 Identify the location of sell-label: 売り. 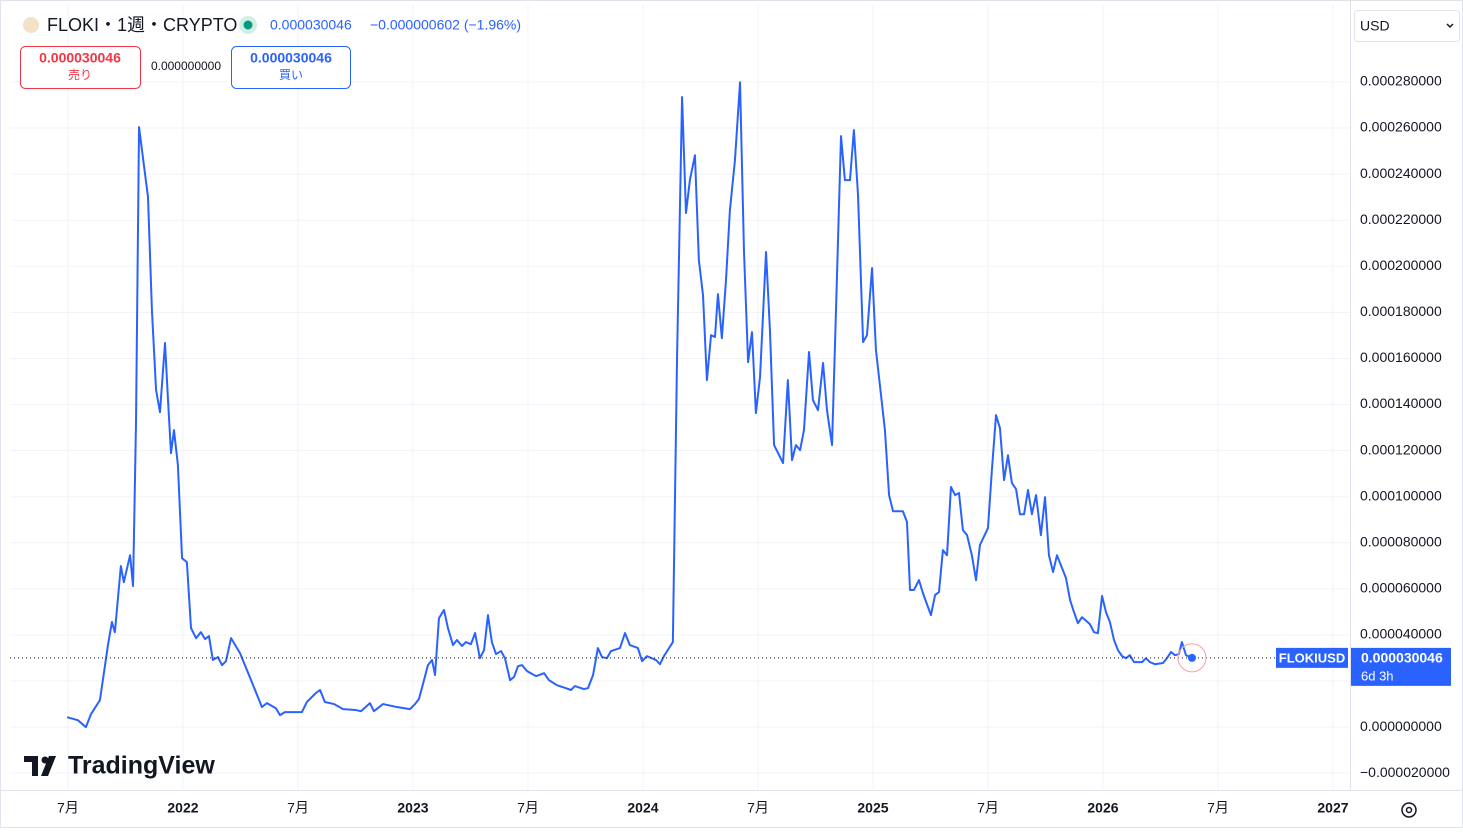
(80, 74).